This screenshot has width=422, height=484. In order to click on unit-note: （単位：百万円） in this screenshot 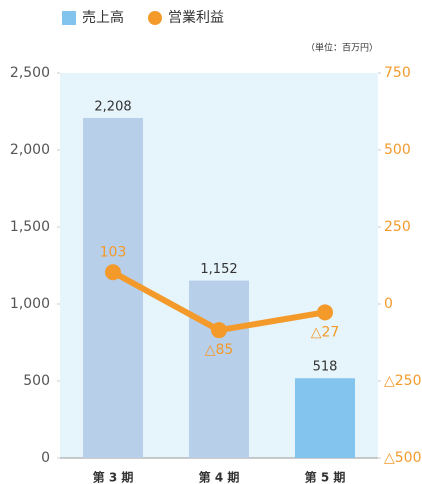, I will do `click(342, 48)`.